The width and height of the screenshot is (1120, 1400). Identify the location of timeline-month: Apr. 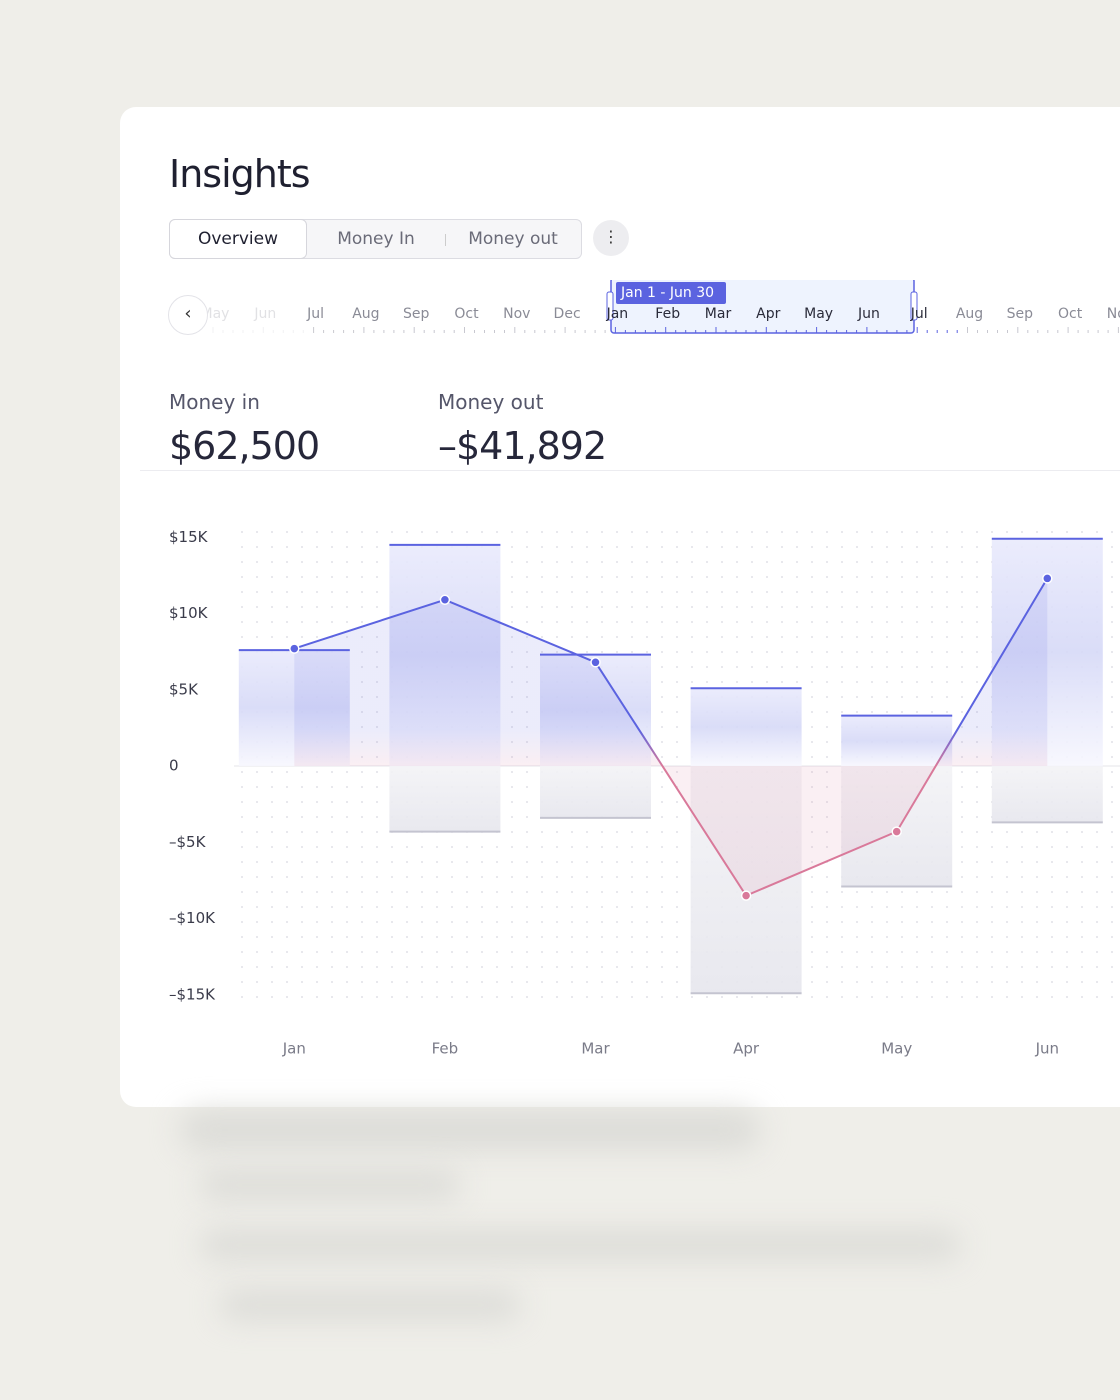
(768, 314).